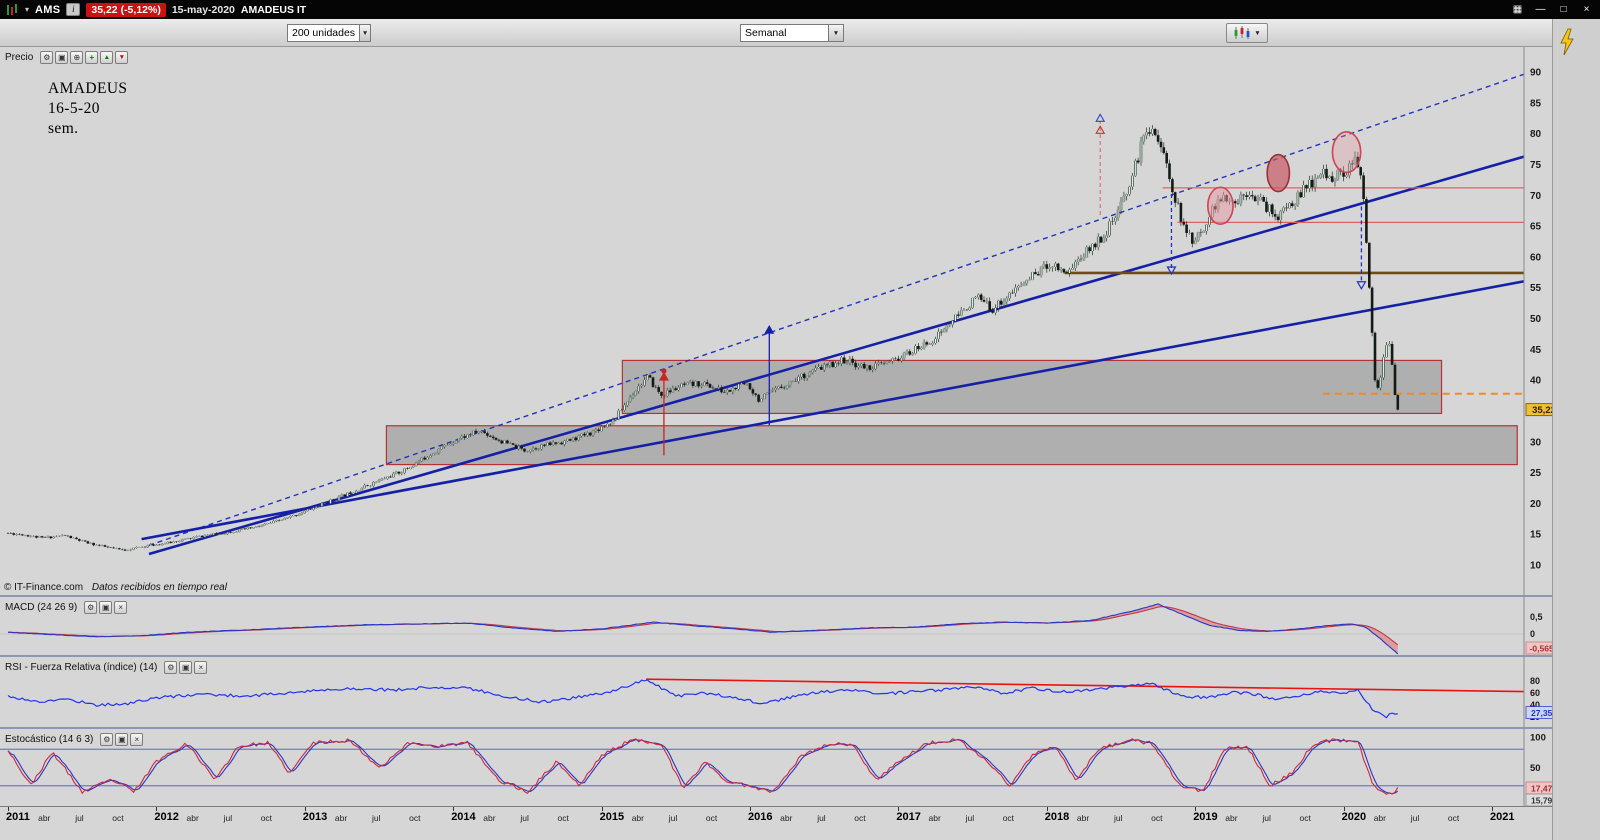  Describe the element at coordinates (44, 587) in the screenshot. I see `copyright-text: © IT-Finance.com` at that location.